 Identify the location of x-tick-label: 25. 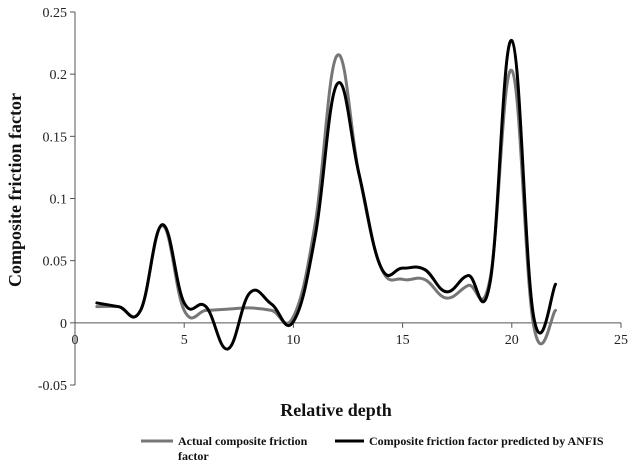
(621, 340).